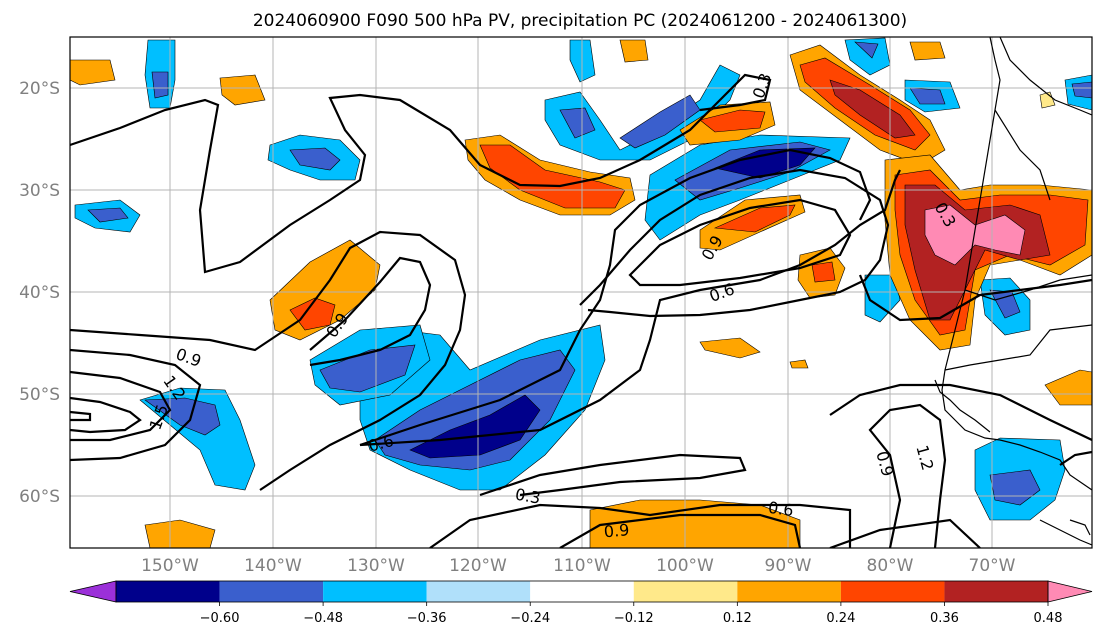  I want to click on lat-tick-labels: 20°S 30°S 40°S 50°S 60°S, so click(39, 293).